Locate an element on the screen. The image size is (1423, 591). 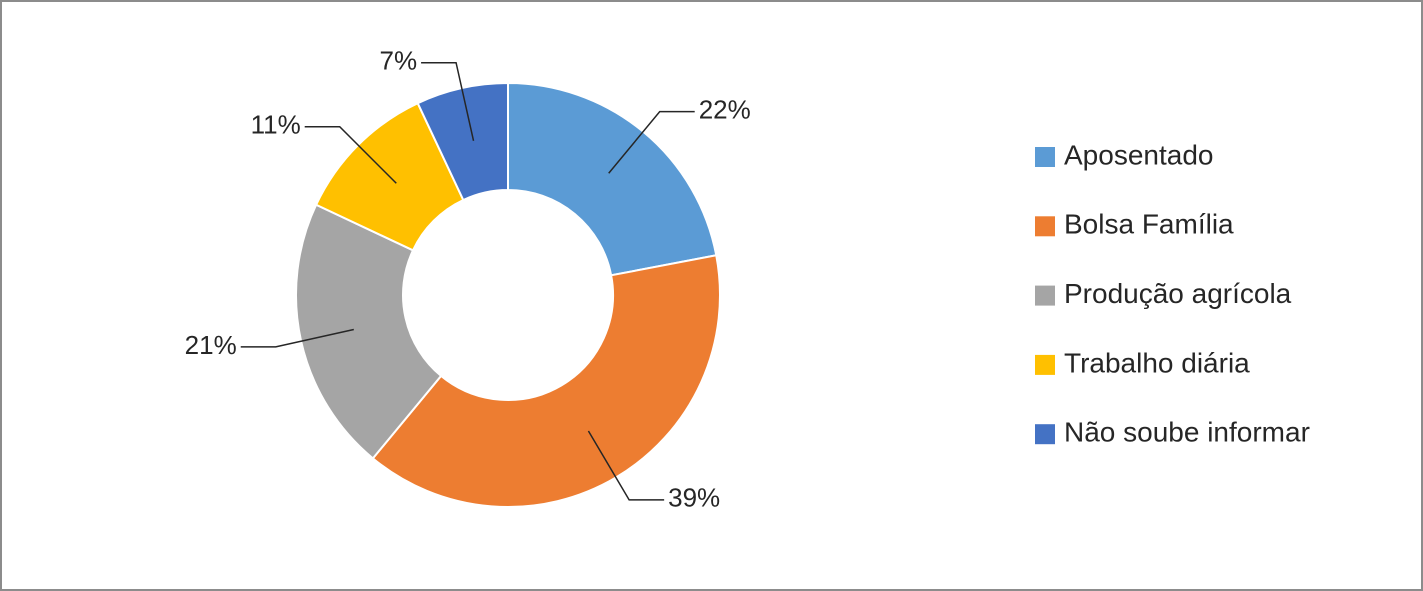
legend-label: Não soube informar is located at coordinates (1187, 432).